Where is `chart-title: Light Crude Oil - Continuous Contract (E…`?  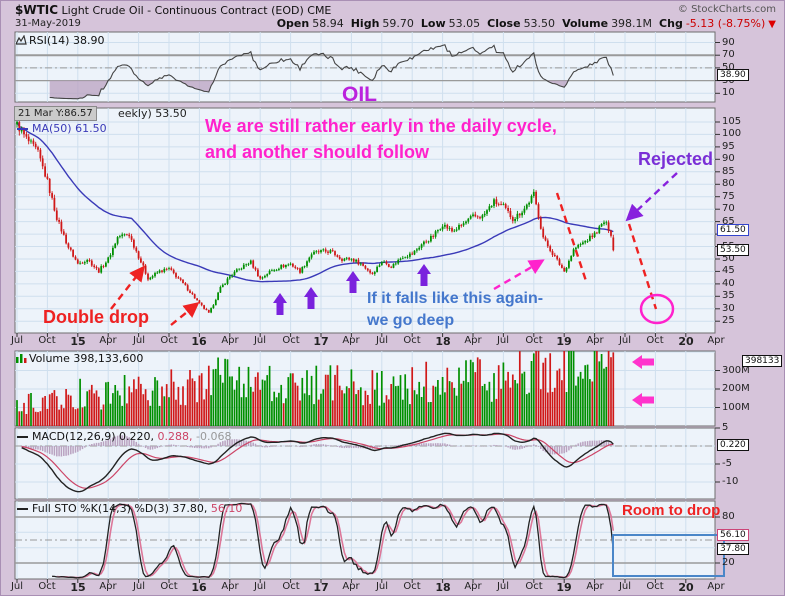
chart-title: Light Crude Oil - Continuous Contract (E… is located at coordinates (182, 10).